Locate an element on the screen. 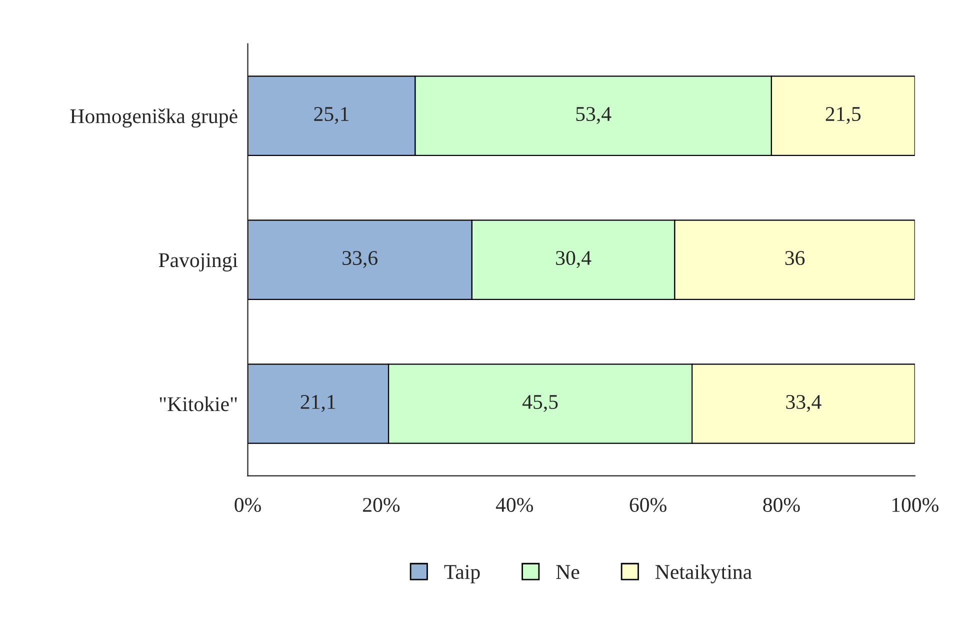 Image resolution: width=953 pixels, height=626 pixels. x-tick-label: 60% is located at coordinates (648, 505).